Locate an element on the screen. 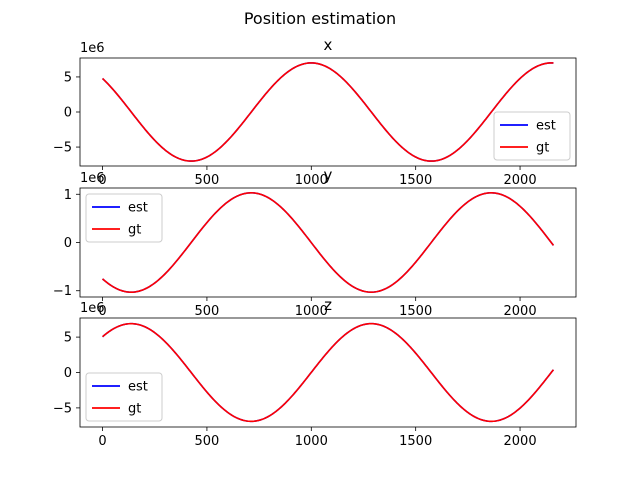 The width and height of the screenshot is (640, 484). y-tick-label: −1 is located at coordinates (62, 291).